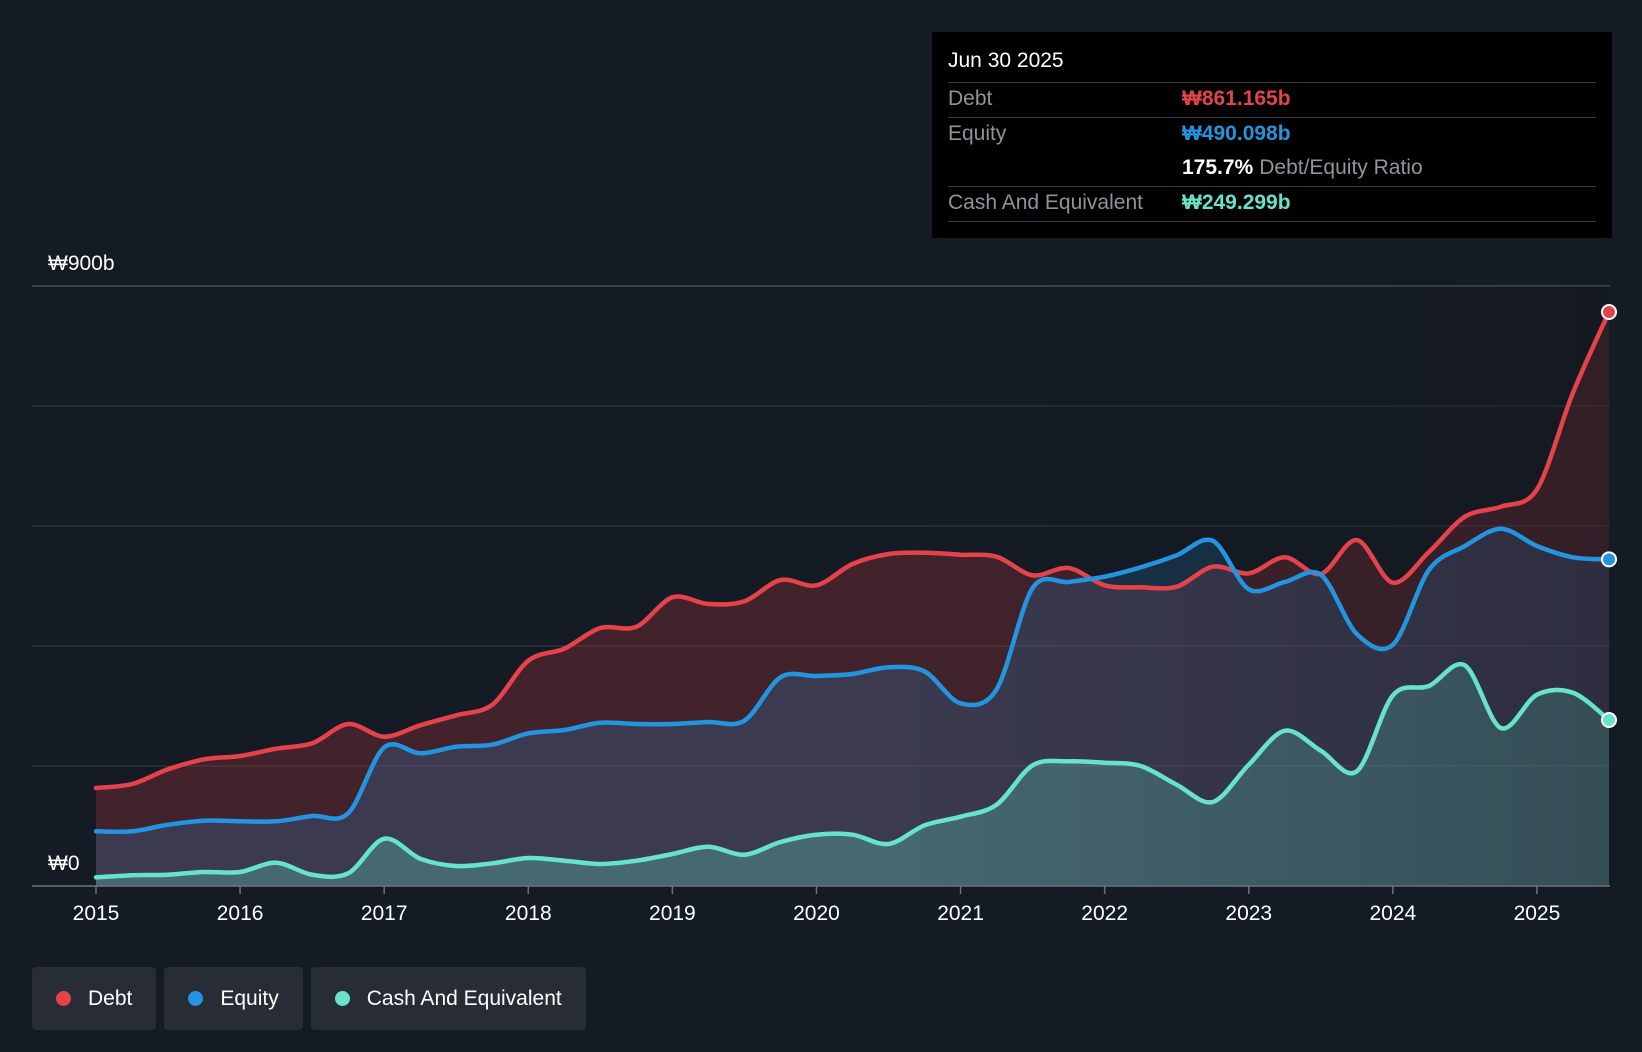 The height and width of the screenshot is (1052, 1642). I want to click on tooltip-ratio-value: 175.7%, so click(1218, 167).